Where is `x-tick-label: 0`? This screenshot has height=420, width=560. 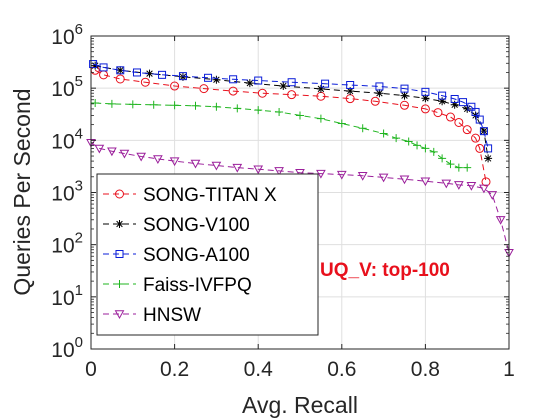 x-tick-label: 0 is located at coordinates (91, 369).